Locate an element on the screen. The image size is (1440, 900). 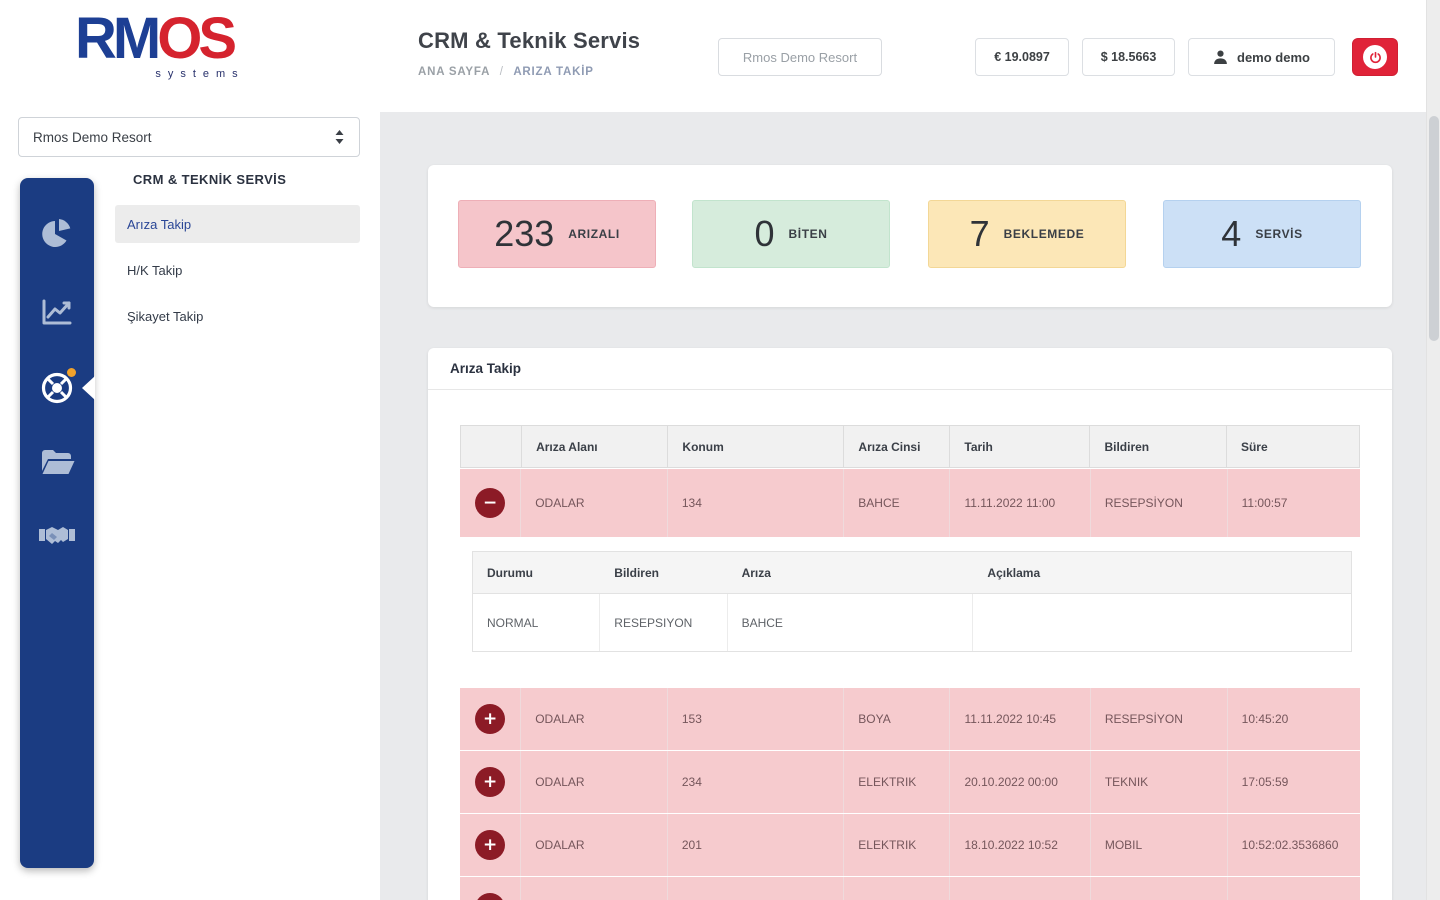
stat-biten: 0 BİTEN is located at coordinates (791, 234).